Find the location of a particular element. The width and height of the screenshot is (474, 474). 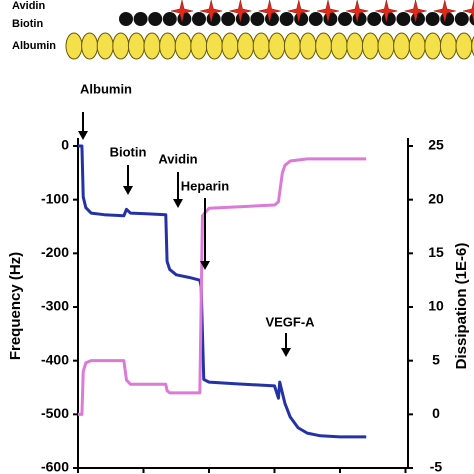

schematic-label: Avidin is located at coordinates (28, 6).